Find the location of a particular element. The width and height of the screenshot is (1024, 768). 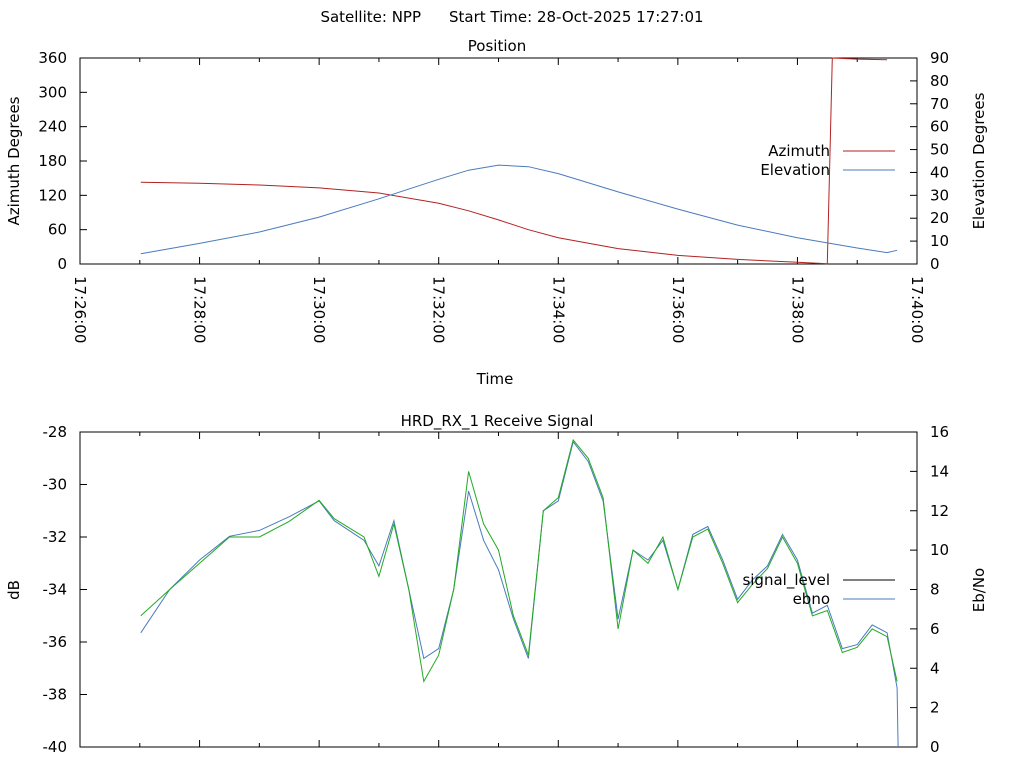

y2-tick-label: 16 is located at coordinates (939, 432).